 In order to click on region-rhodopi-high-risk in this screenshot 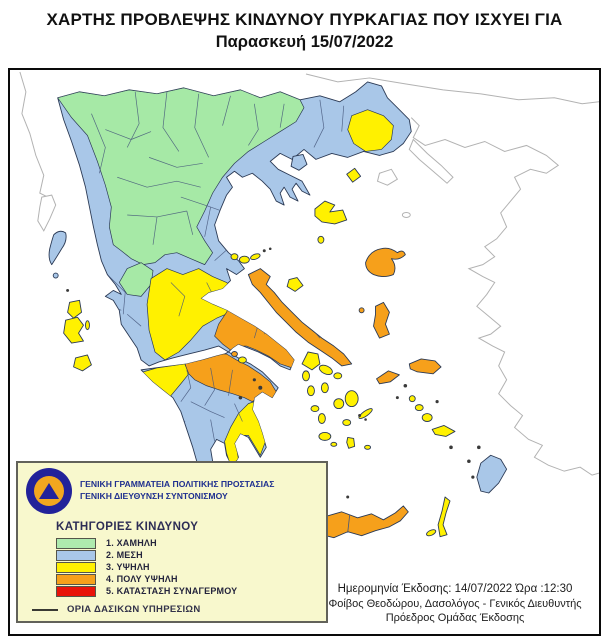, I will do `click(370, 130)`.